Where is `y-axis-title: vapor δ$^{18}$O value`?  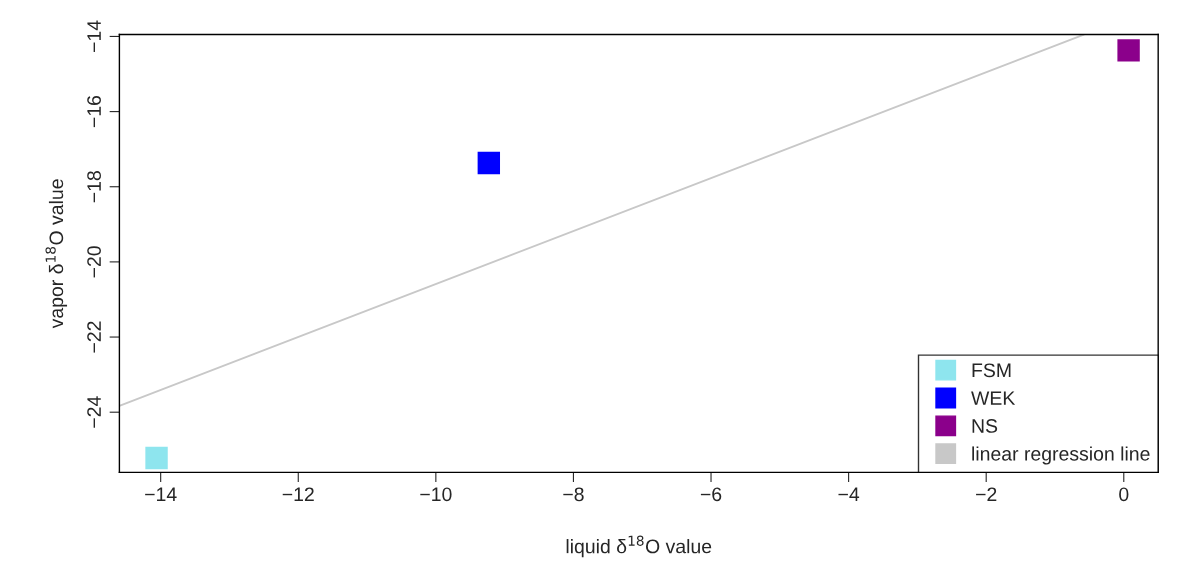 y-axis-title: vapor δ$^{18}$O value is located at coordinates (56, 254).